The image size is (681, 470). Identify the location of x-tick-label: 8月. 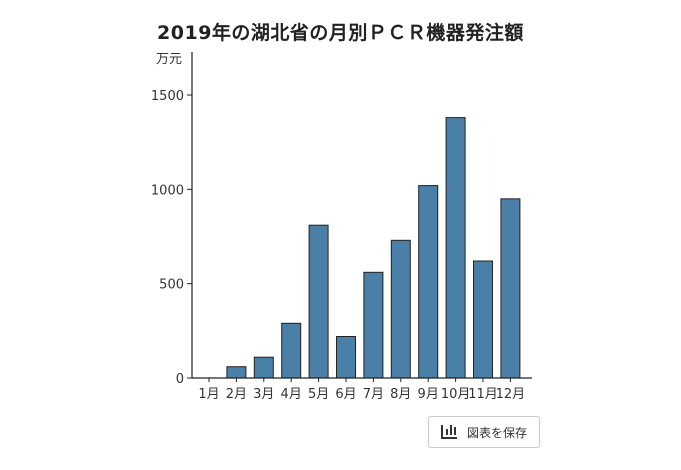
(400, 394).